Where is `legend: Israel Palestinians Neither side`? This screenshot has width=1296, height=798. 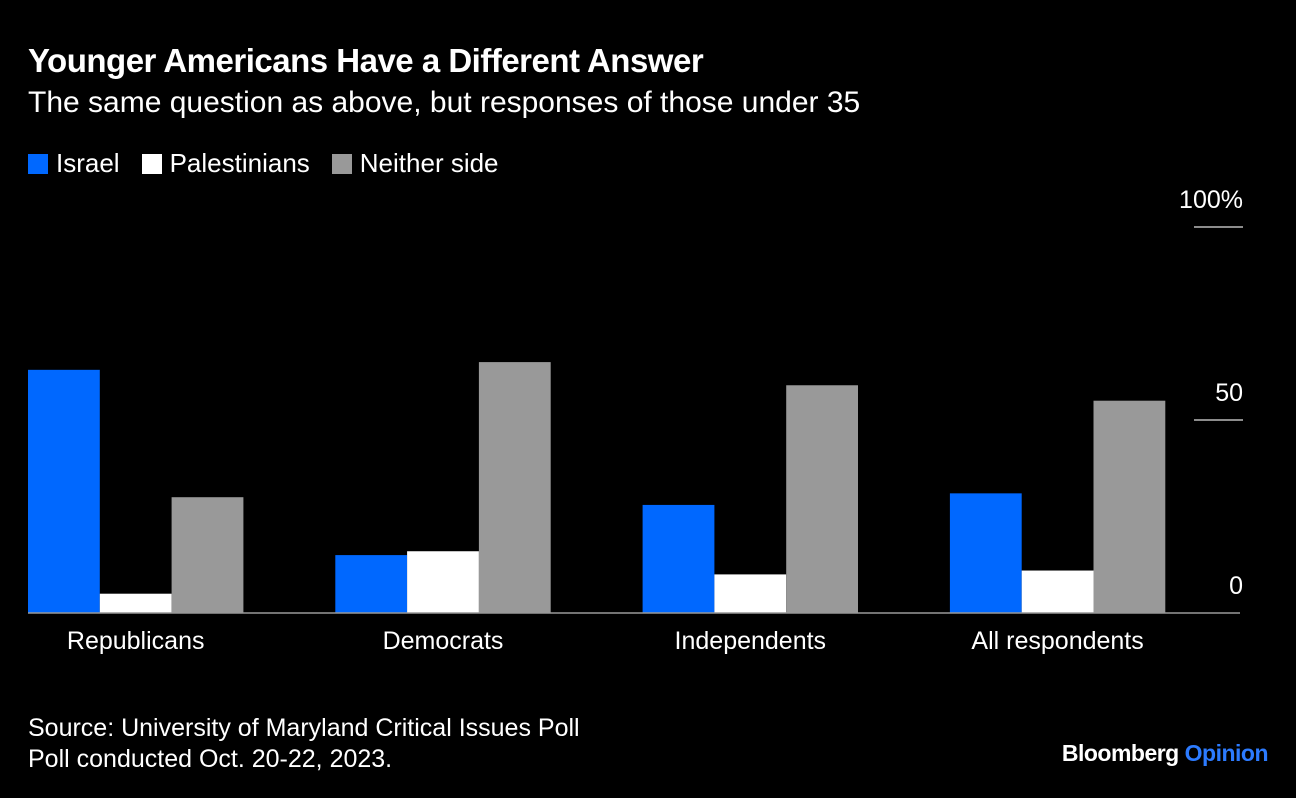
legend: Israel Palestinians Neither side is located at coordinates (263, 163).